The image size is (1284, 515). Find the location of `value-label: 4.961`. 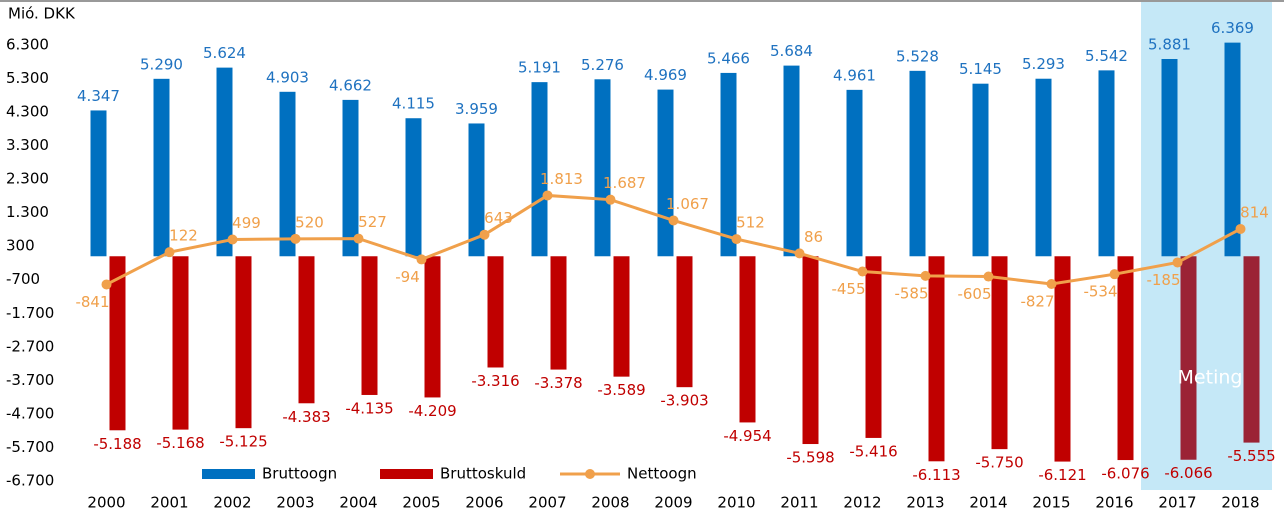

value-label: 4.961 is located at coordinates (854, 75).